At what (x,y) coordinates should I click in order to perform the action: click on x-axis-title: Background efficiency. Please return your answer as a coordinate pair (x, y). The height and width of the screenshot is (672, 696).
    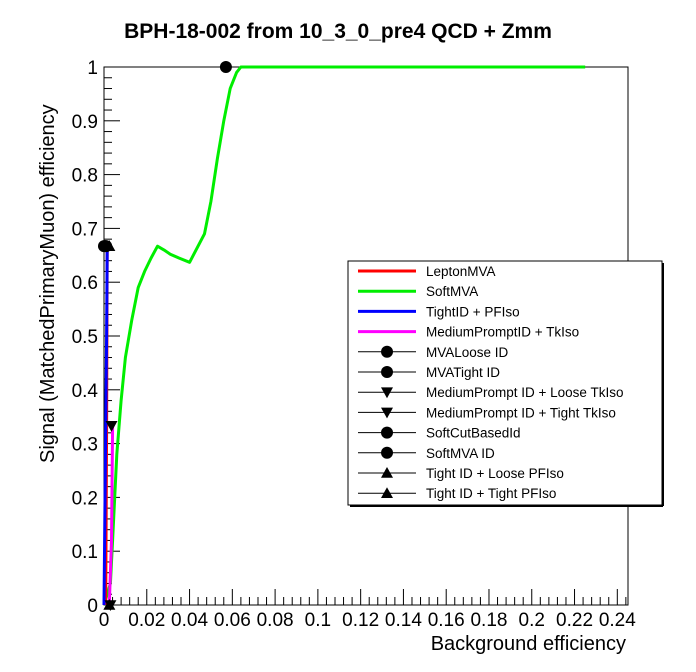
    Looking at the image, I should click on (528, 644).